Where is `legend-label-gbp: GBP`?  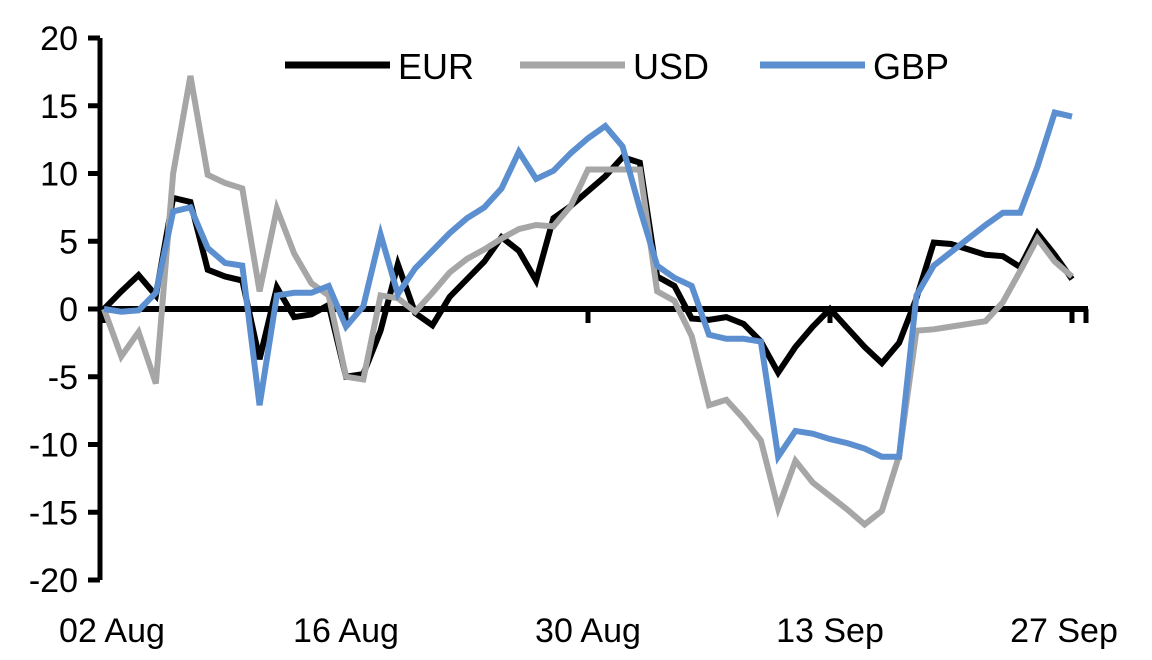 legend-label-gbp: GBP is located at coordinates (911, 66).